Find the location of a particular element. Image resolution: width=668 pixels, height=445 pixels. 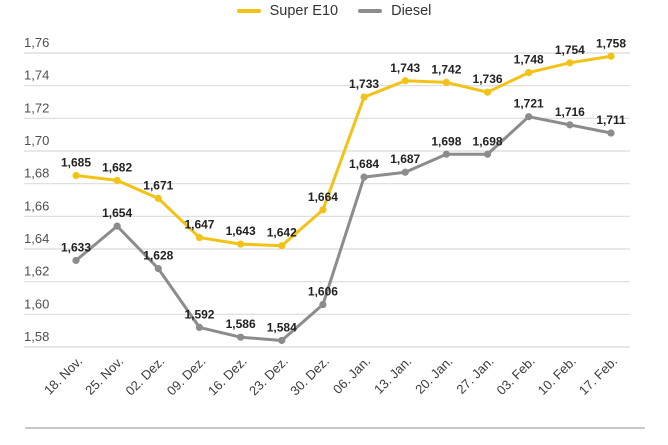

point-label-diesel: 1,586 is located at coordinates (241, 324).